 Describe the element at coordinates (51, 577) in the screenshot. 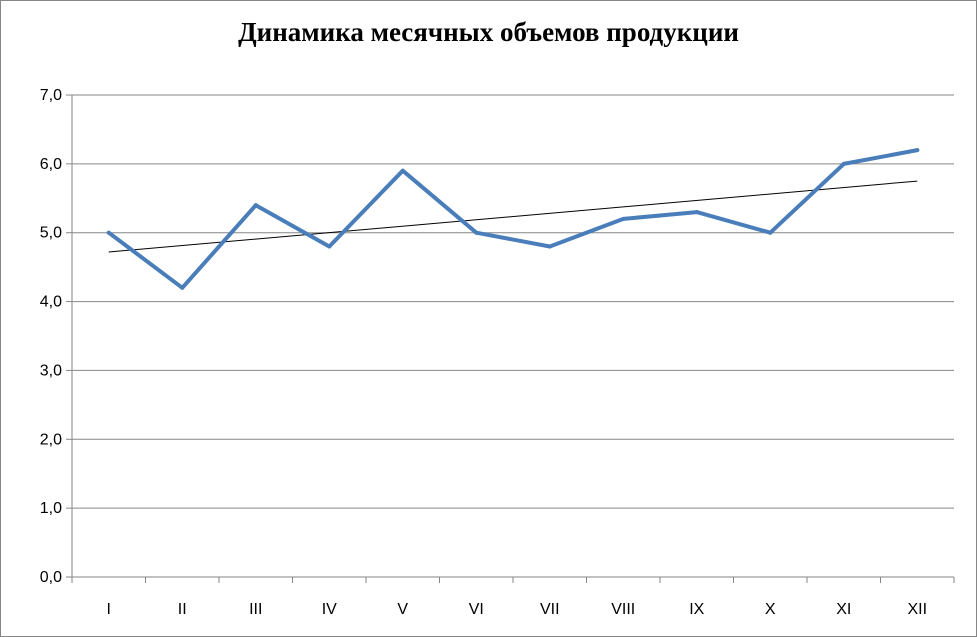

I see `y-tick-label: 0,0` at that location.